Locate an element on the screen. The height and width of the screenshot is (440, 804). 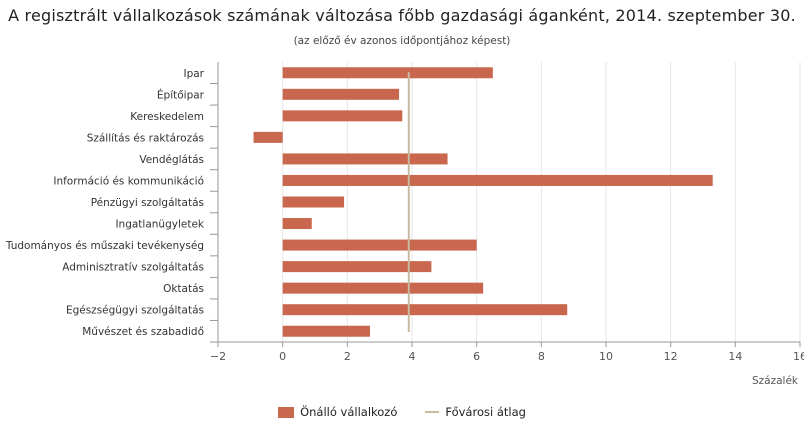
x-tick-label: 10 is located at coordinates (606, 356).